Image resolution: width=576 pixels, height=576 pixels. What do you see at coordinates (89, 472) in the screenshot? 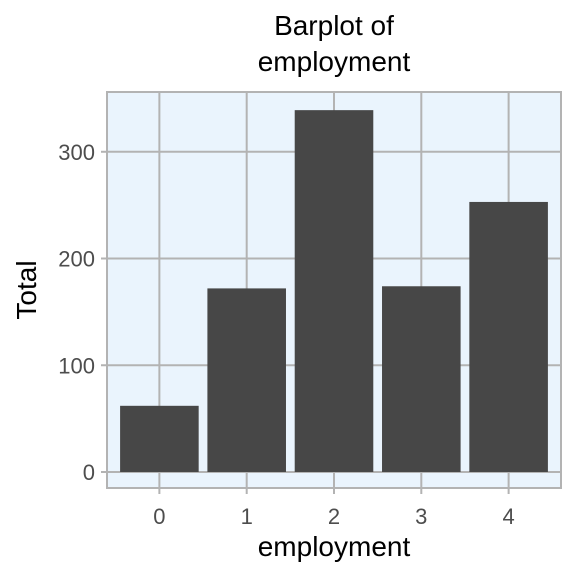
I see `y-tick-label: 0` at bounding box center [89, 472].